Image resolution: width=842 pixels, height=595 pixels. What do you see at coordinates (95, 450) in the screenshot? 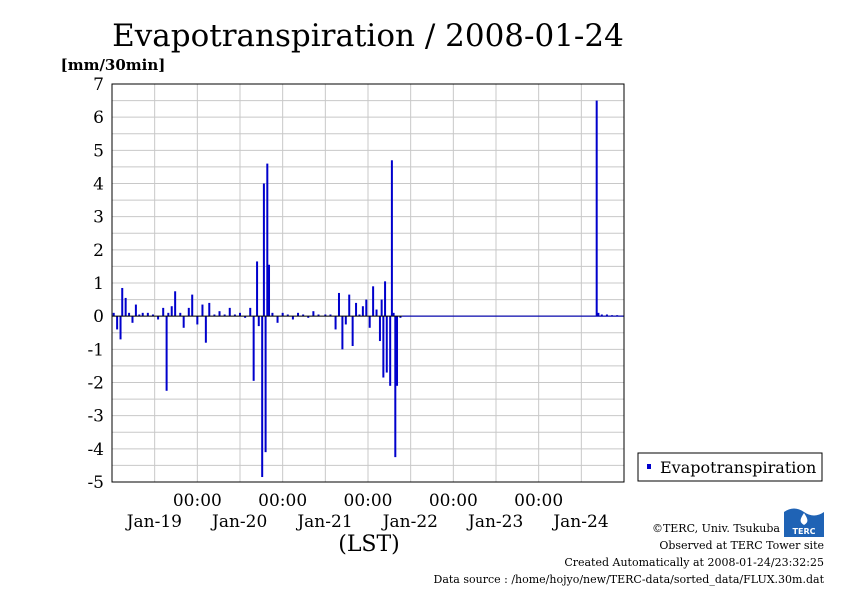
I see `y-tick-label: -4` at bounding box center [95, 450].